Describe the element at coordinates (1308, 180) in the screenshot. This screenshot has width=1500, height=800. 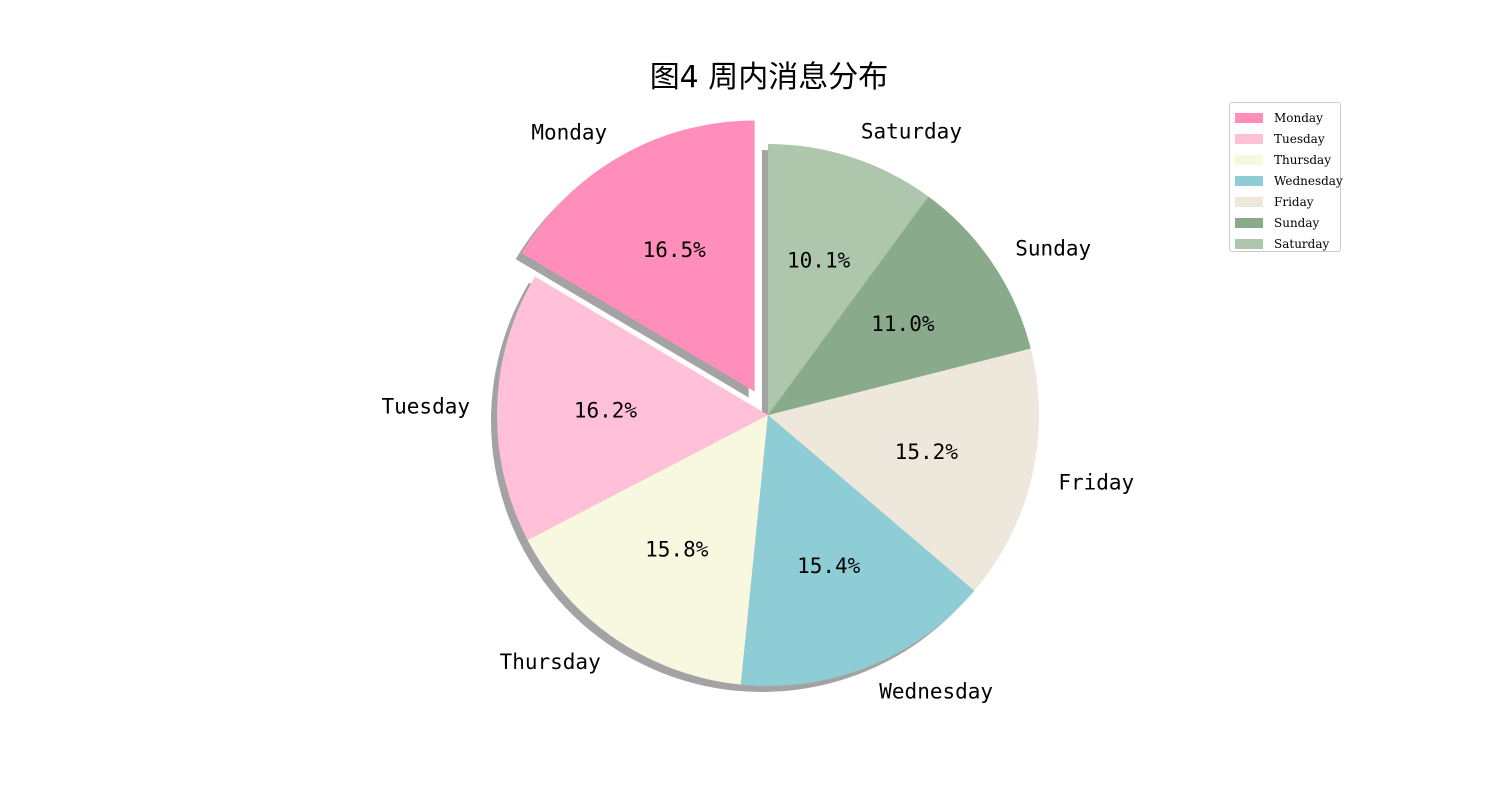
I see `legend-label-wednesday: Wednesday` at that location.